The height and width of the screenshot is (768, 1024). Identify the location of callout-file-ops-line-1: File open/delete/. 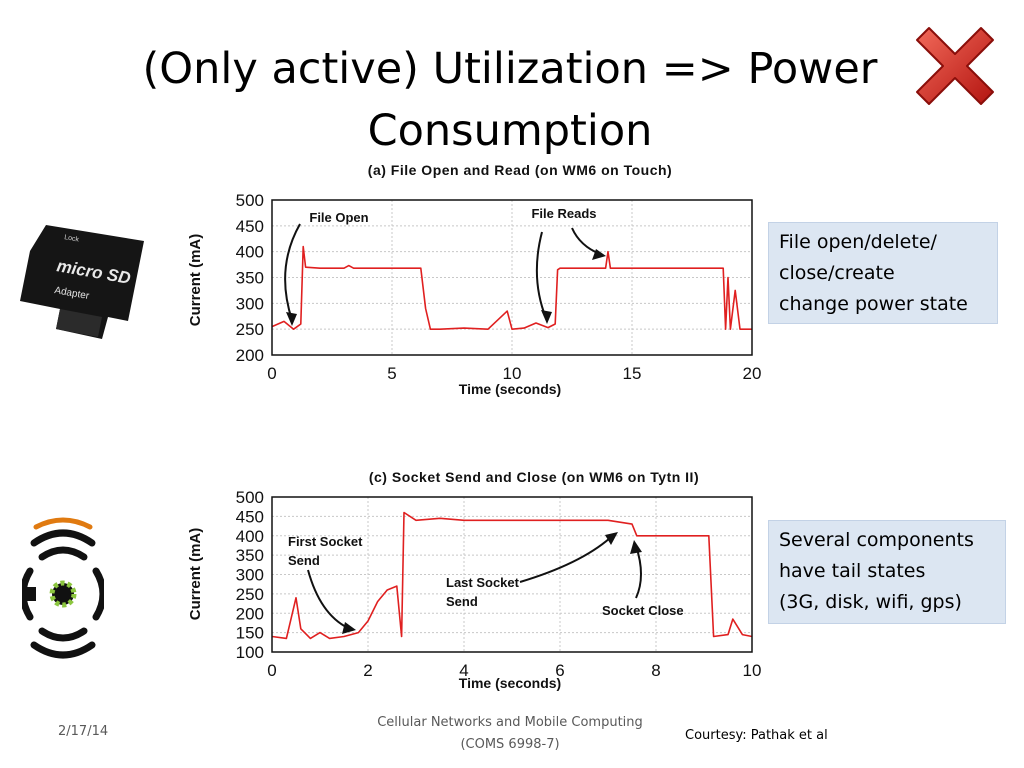
(858, 242).